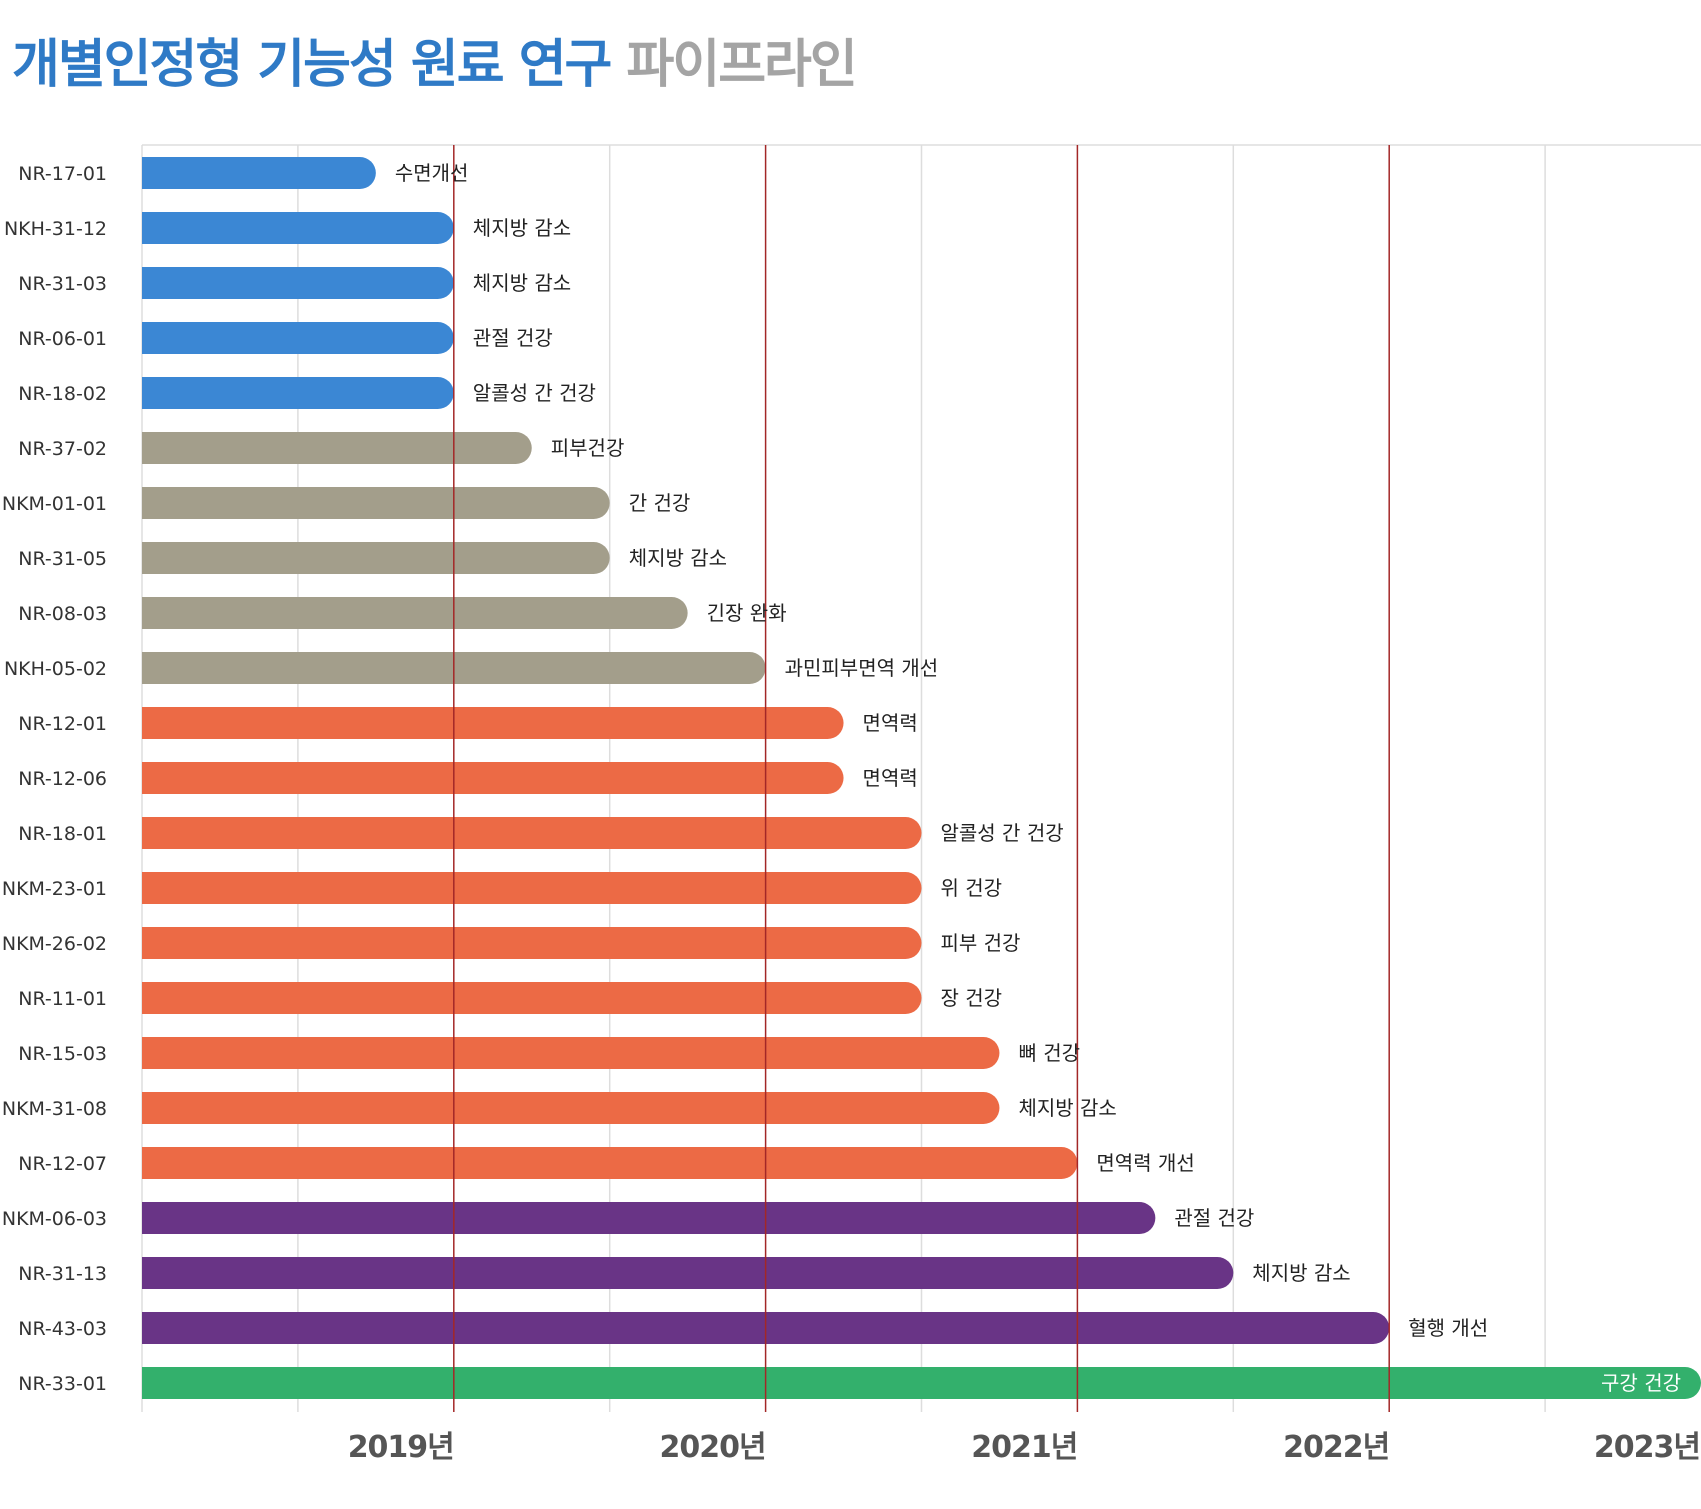 The height and width of the screenshot is (1509, 1701). Describe the element at coordinates (54, 1109) in the screenshot. I see `row-label: NKM-31-08` at that location.